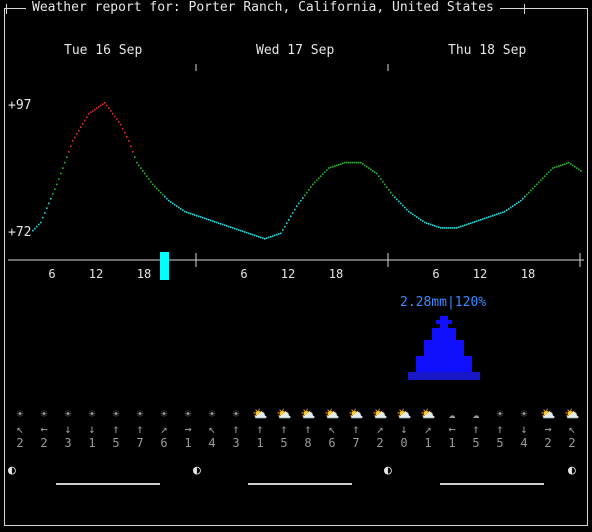 The image size is (592, 532). I want to click on wind-direction-icon: ↖, so click(20, 429).